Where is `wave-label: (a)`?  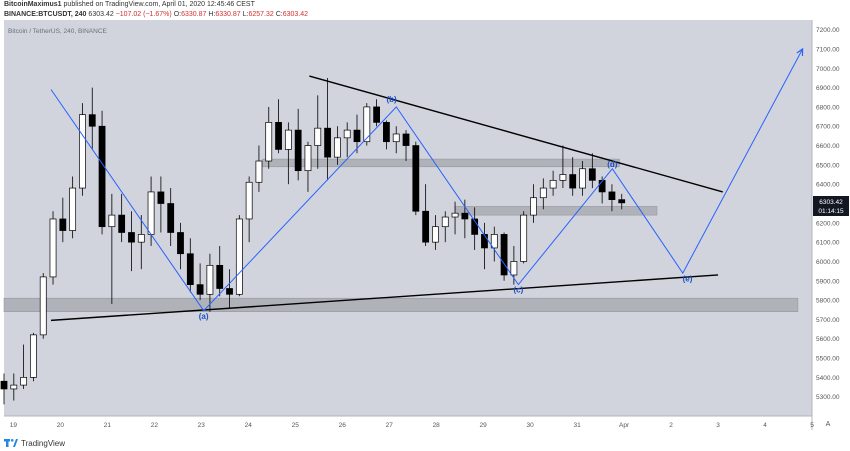 wave-label: (a) is located at coordinates (204, 316).